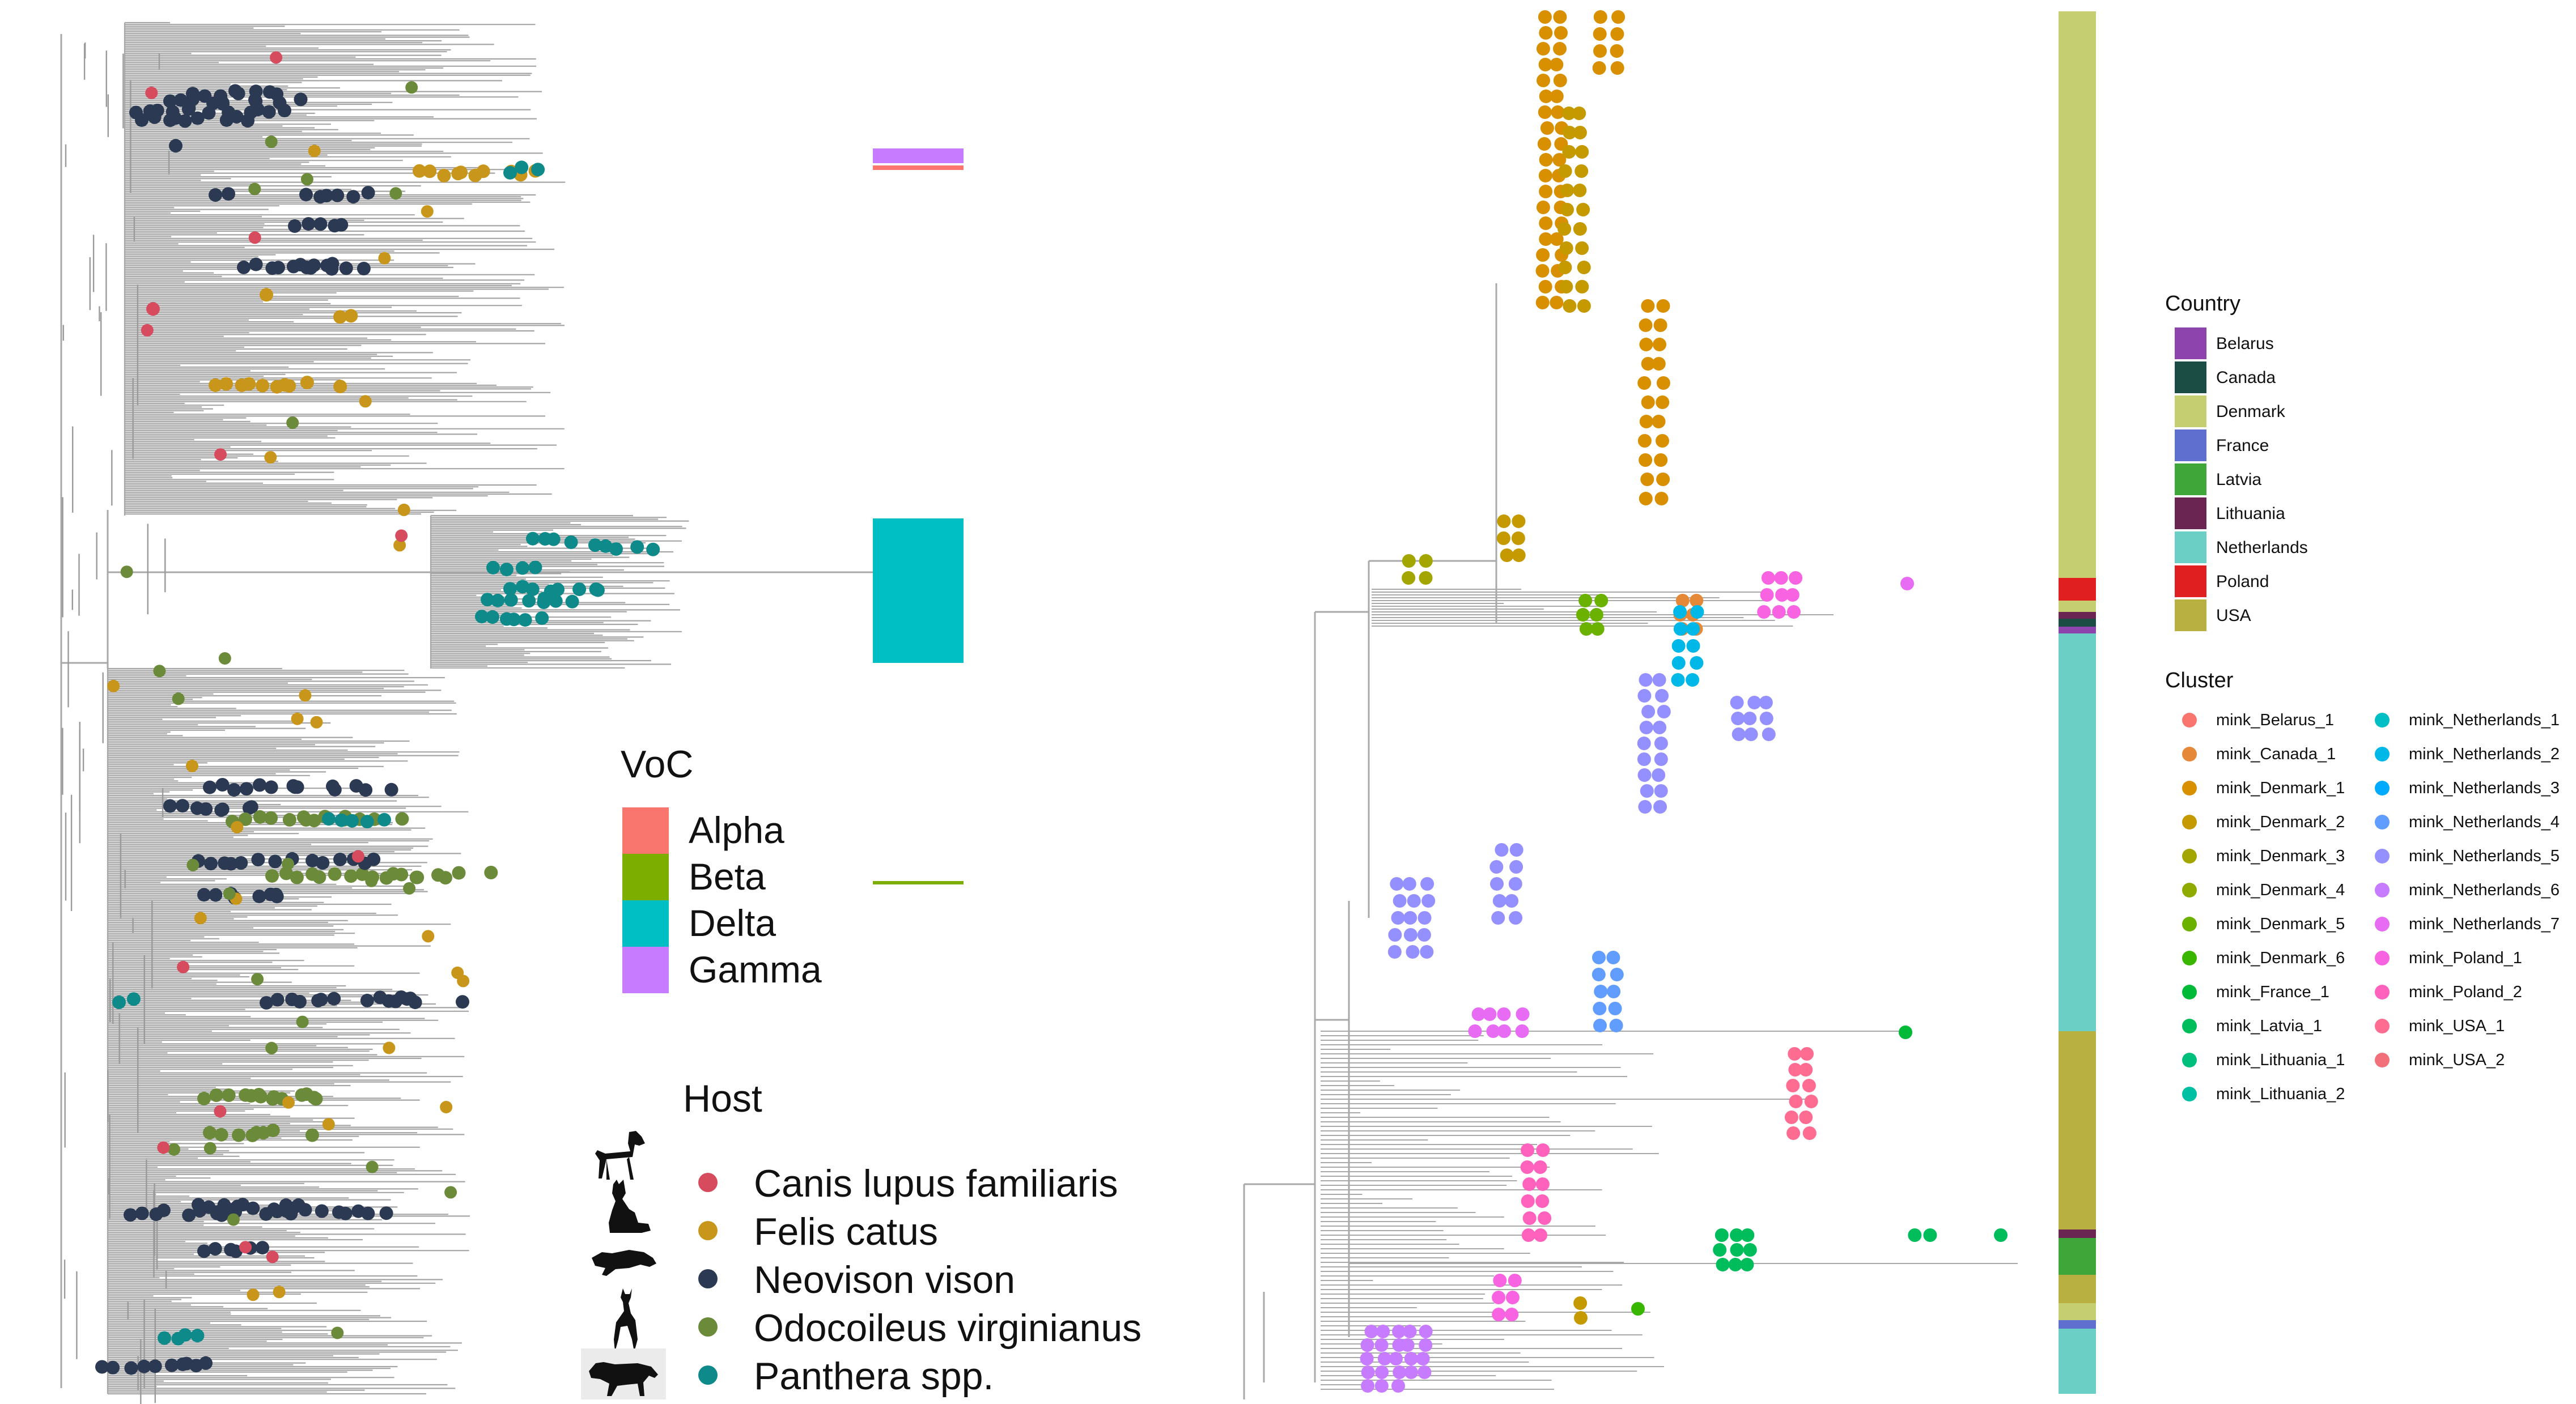  Describe the element at coordinates (645, 877) in the screenshot. I see `voc-swatch-beta` at that location.